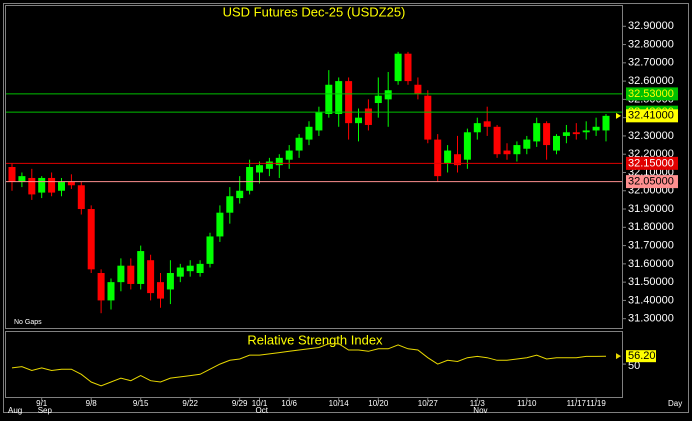 The width and height of the screenshot is (692, 421). What do you see at coordinates (527, 403) in the screenshot?
I see `x-tick-label: 11/10` at bounding box center [527, 403].